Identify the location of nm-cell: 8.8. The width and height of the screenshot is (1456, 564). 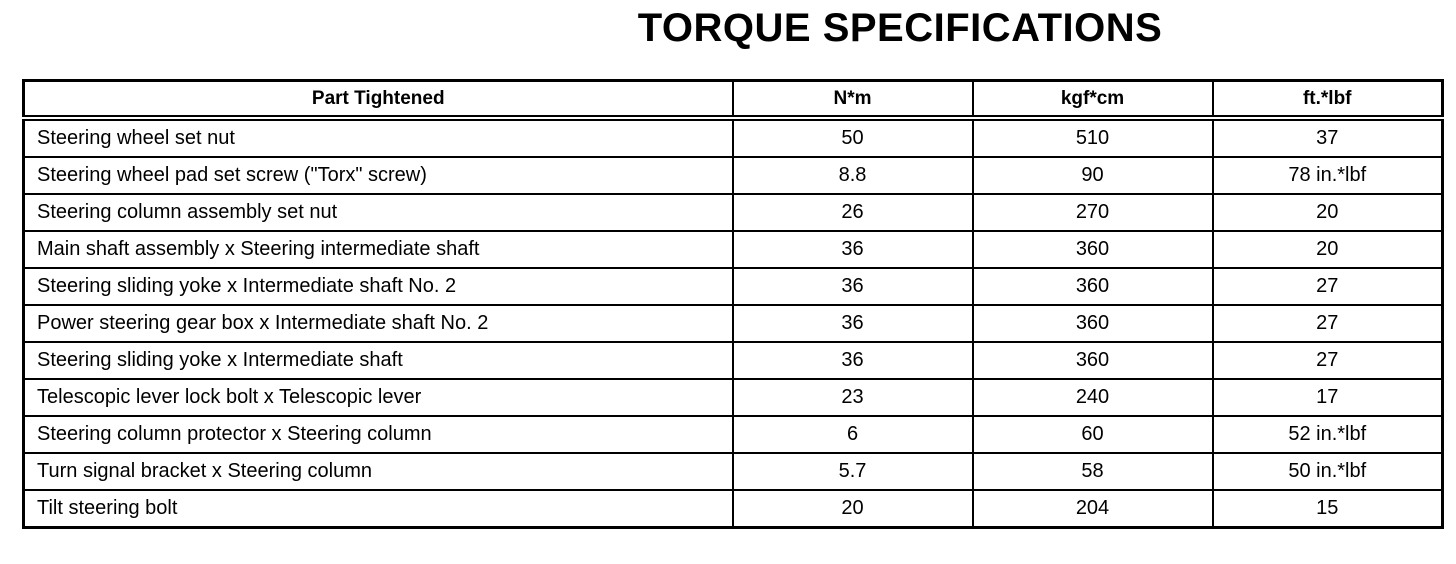
(852, 175).